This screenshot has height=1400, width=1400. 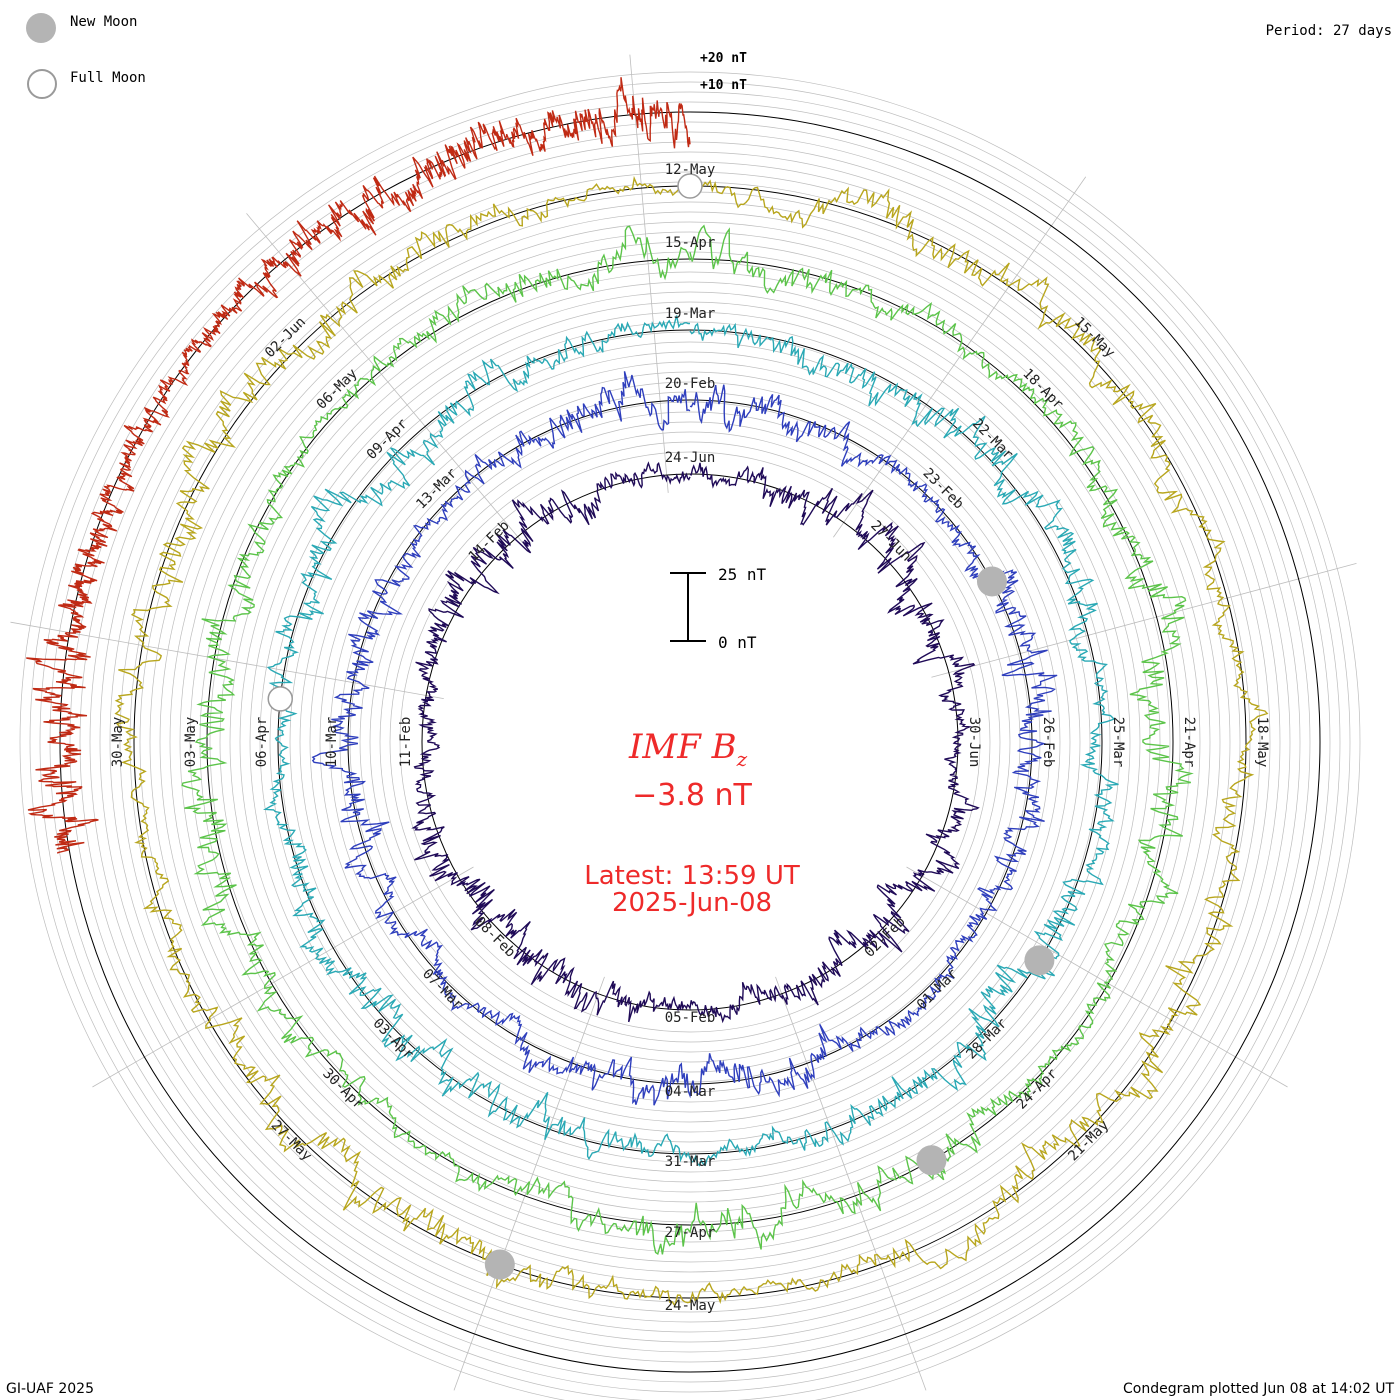 What do you see at coordinates (937, 989) in the screenshot?
I see `date-label: 01-Mar` at bounding box center [937, 989].